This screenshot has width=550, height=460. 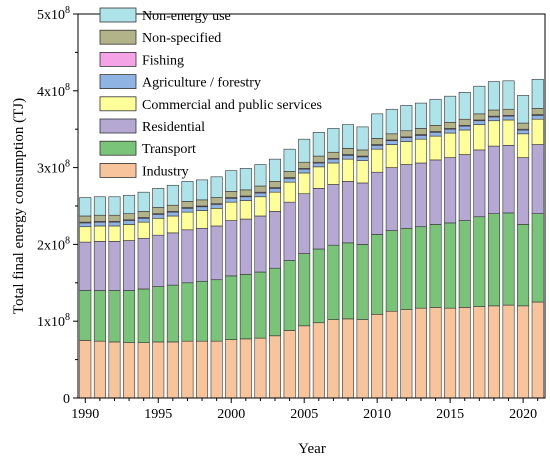 I want to click on bar-segment-non-specified-1997, so click(x=187, y=204).